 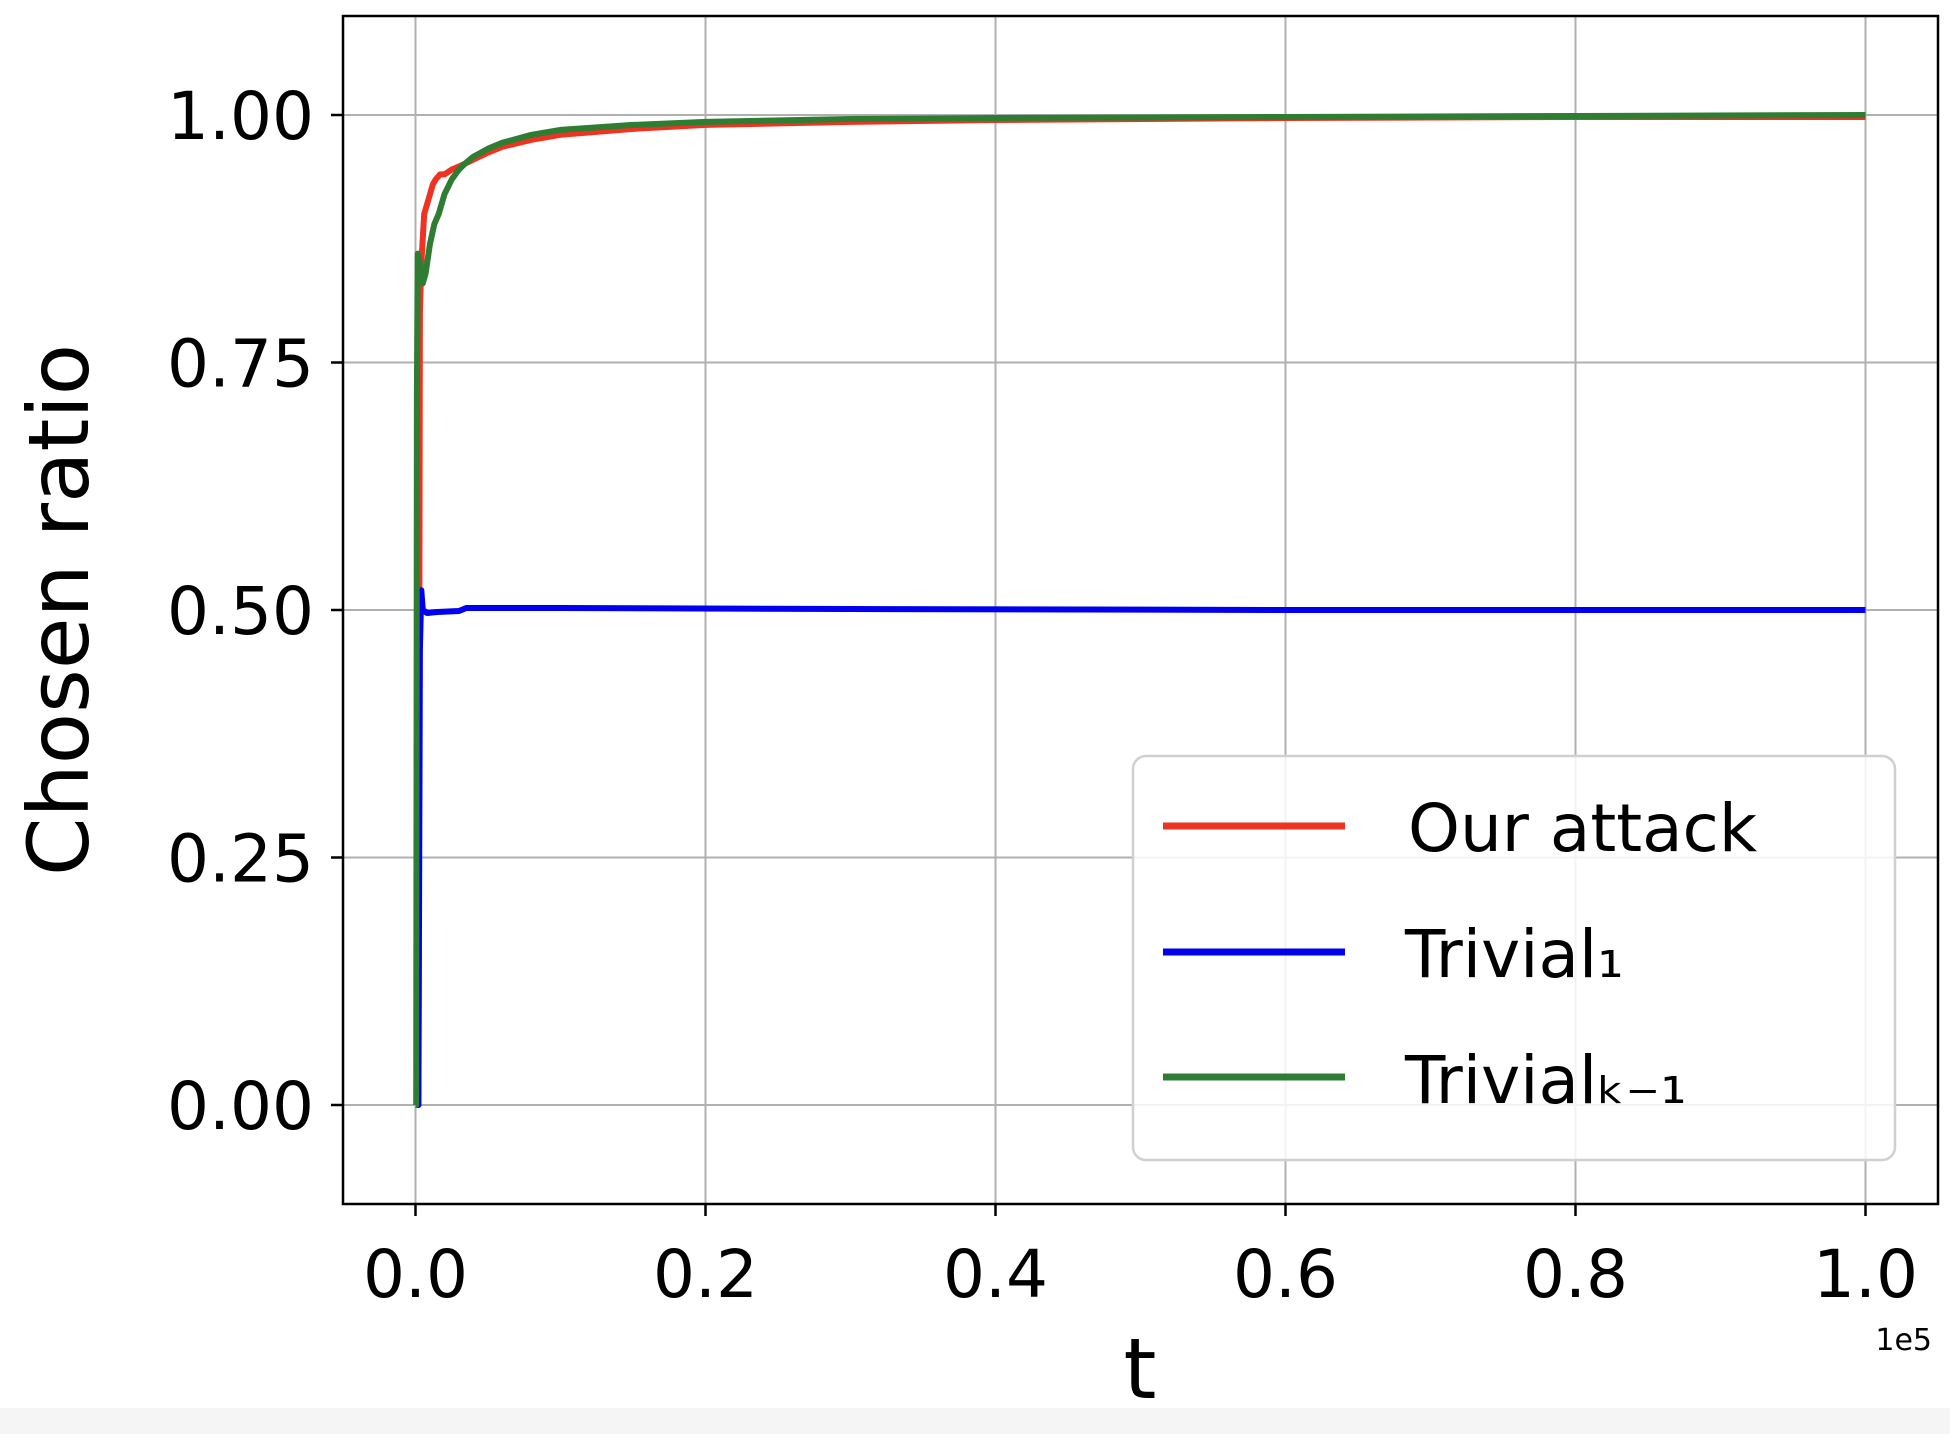 I want to click on legend: Our attack Trivial₁ Trivialₖ₋₁, so click(x=1514, y=958).